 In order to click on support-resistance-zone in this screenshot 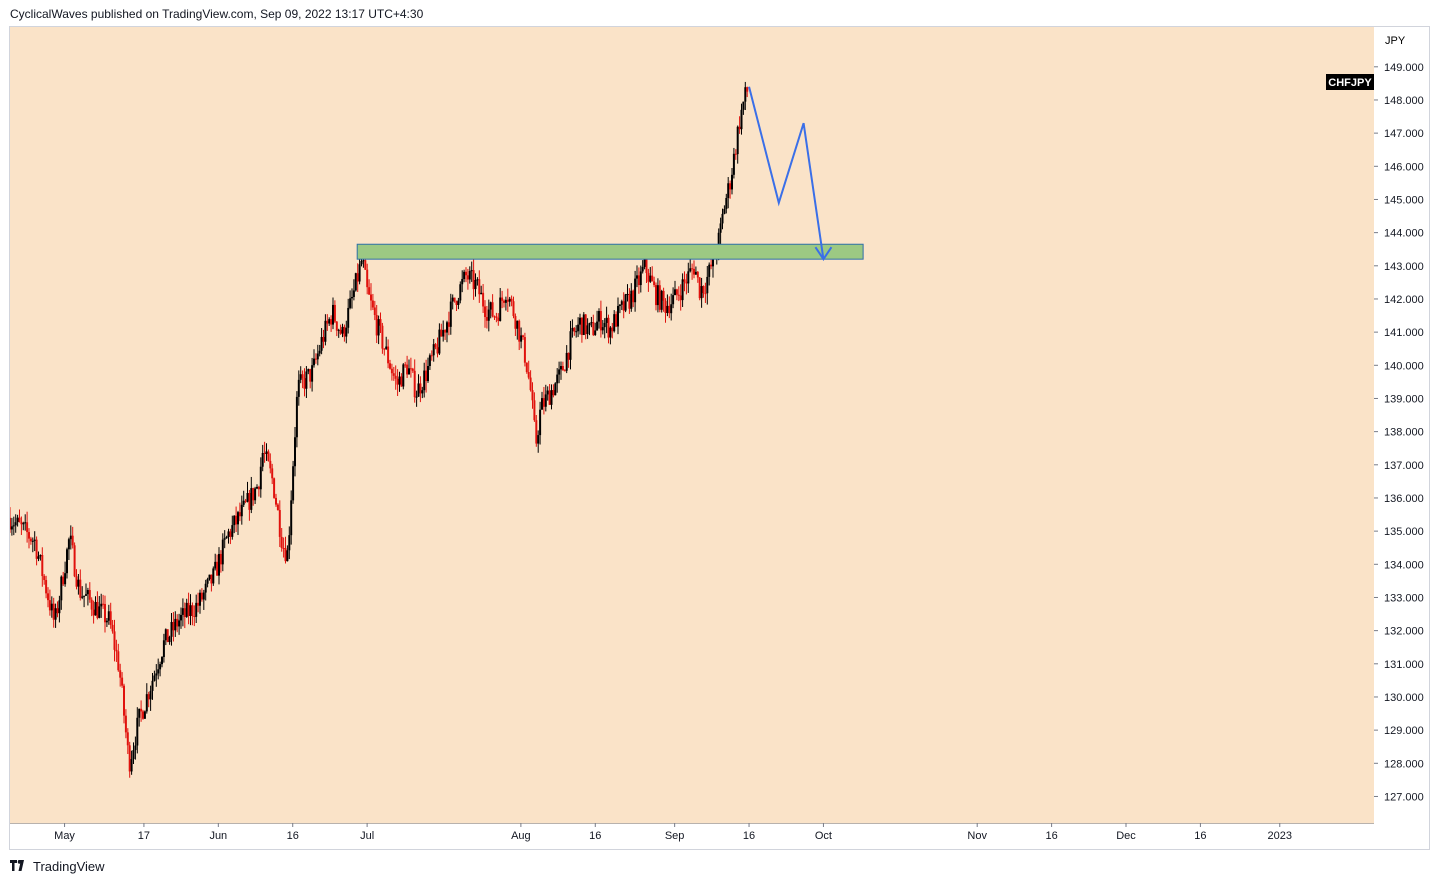, I will do `click(610, 251)`.